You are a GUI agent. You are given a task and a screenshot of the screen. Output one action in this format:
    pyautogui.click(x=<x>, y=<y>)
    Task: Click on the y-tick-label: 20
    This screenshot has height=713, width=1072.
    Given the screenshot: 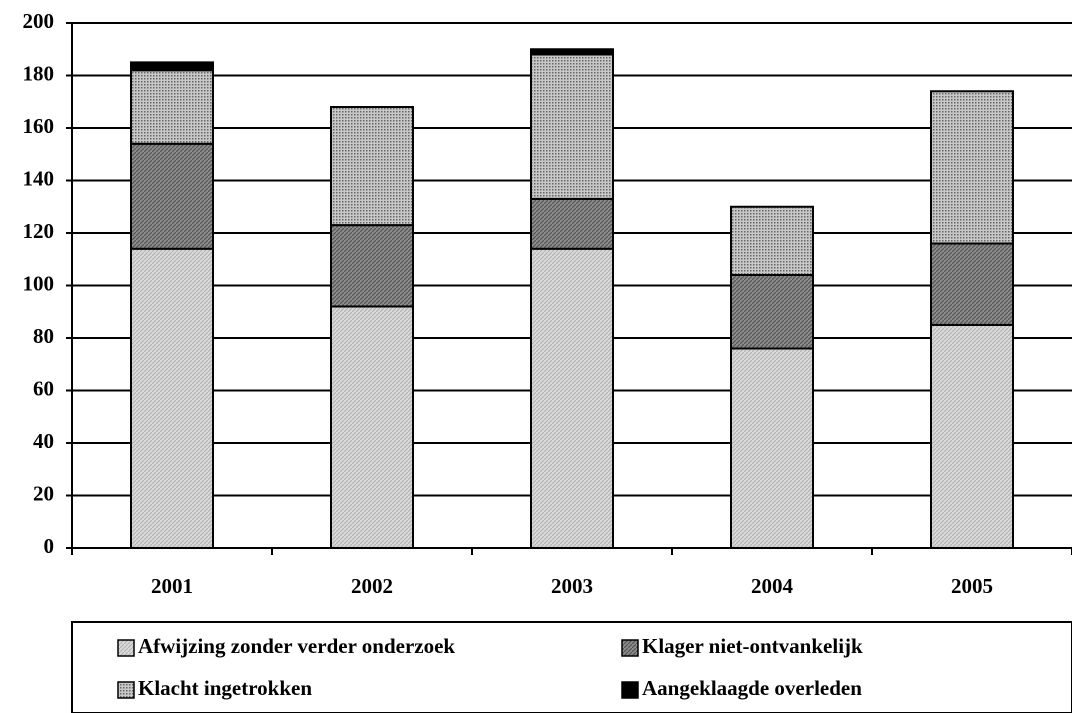 What is the action you would take?
    pyautogui.click(x=43, y=493)
    